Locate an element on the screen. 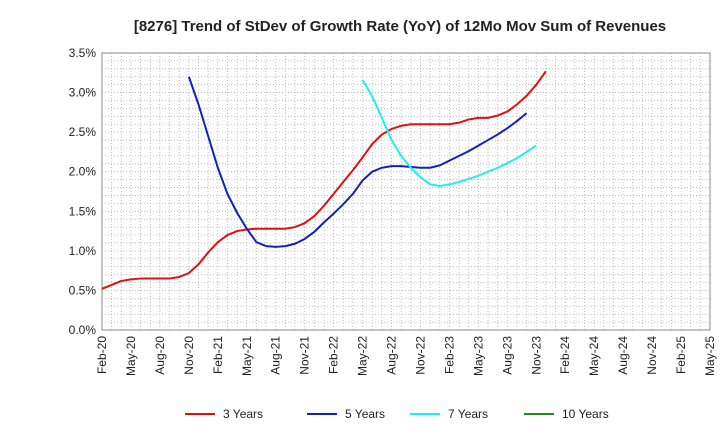 This screenshot has height=440, width=720. x-tick-label: Feb-20 is located at coordinates (102, 355).